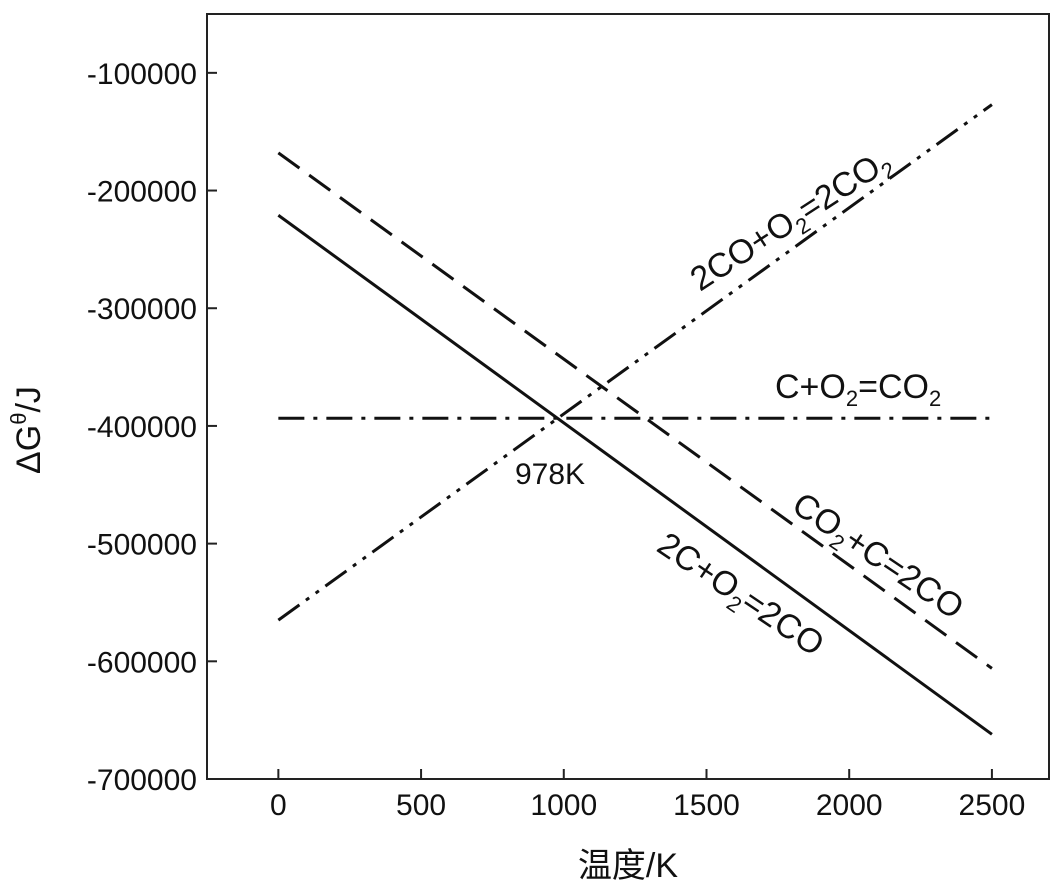 The image size is (1063, 895). Describe the element at coordinates (278, 805) in the screenshot. I see `x-tick-label: 0` at that location.